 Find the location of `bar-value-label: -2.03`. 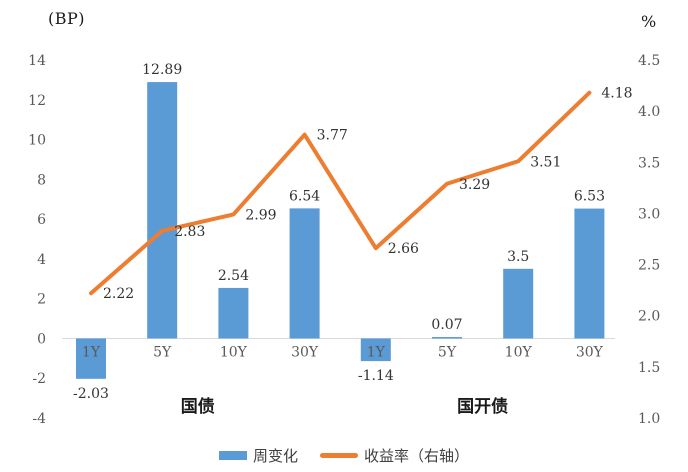

bar-value-label: -2.03 is located at coordinates (91, 394).